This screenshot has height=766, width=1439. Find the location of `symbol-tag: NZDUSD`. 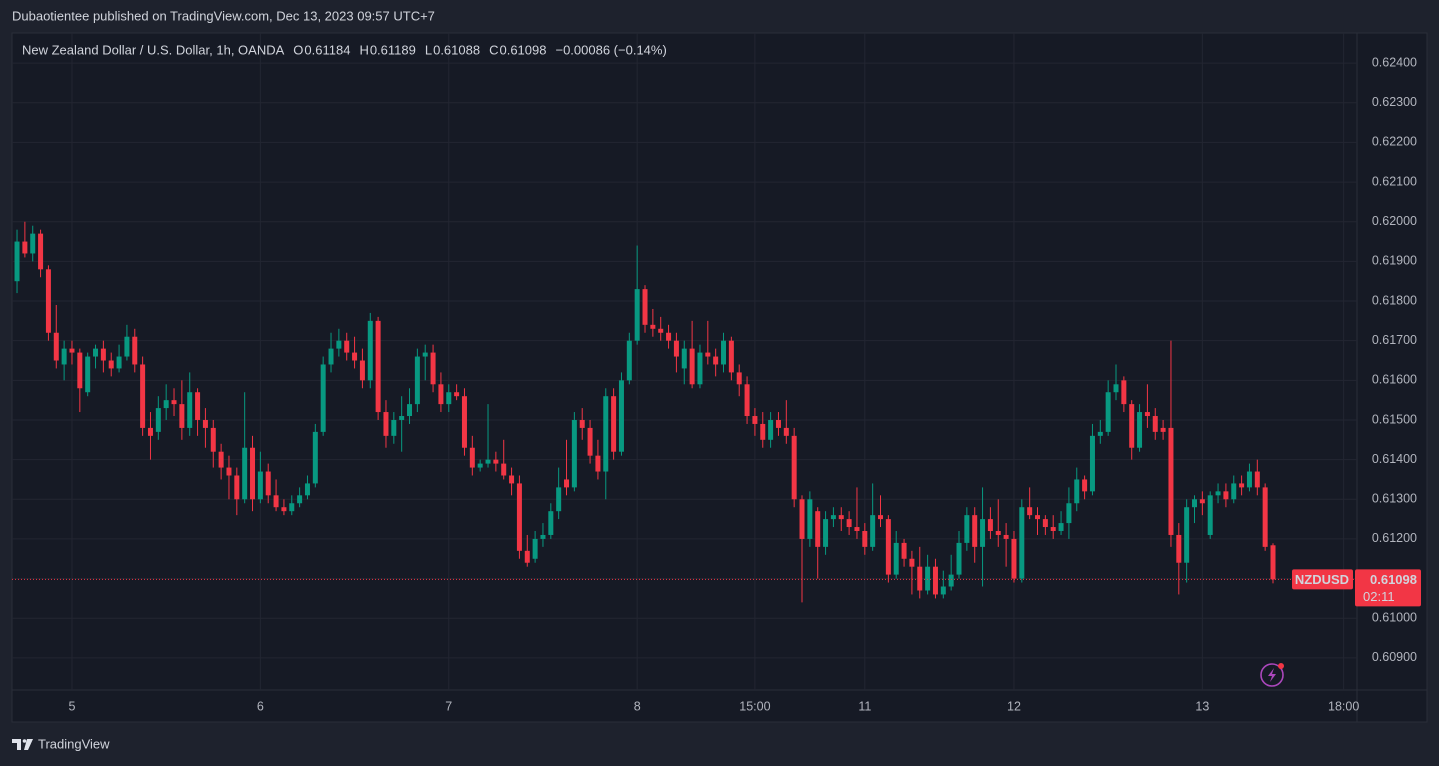

symbol-tag: NZDUSD is located at coordinates (1322, 579).